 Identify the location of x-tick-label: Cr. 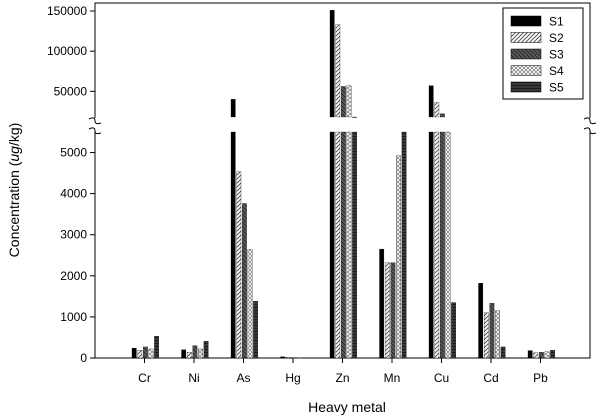
(144, 378).